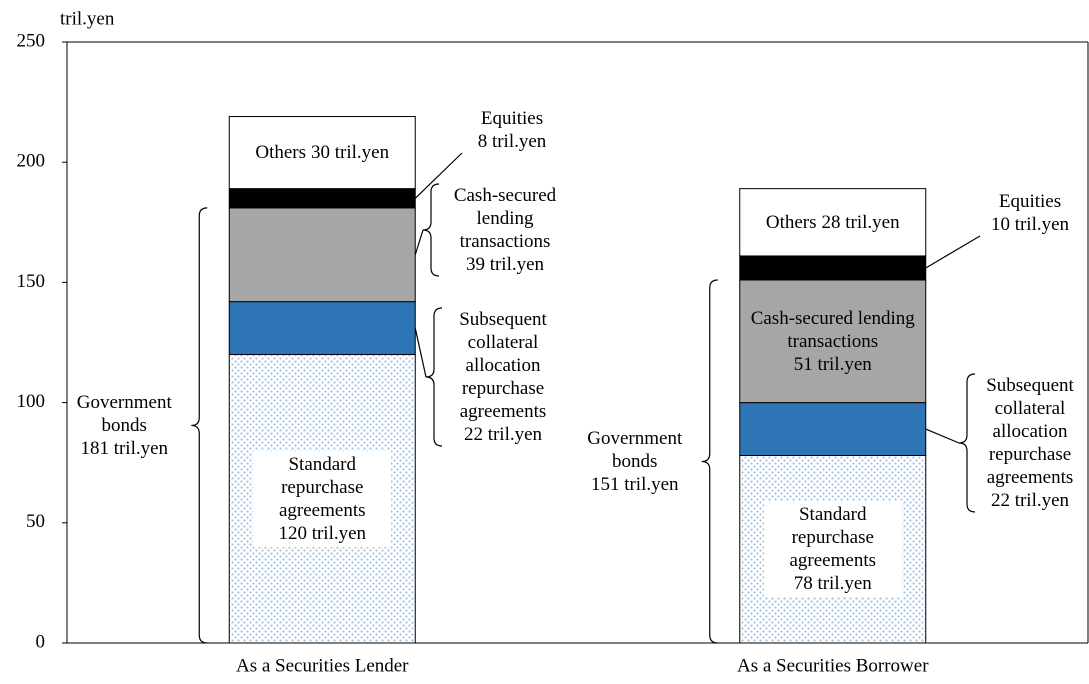  I want to click on value-label: 78 tril.yen, so click(832, 584).